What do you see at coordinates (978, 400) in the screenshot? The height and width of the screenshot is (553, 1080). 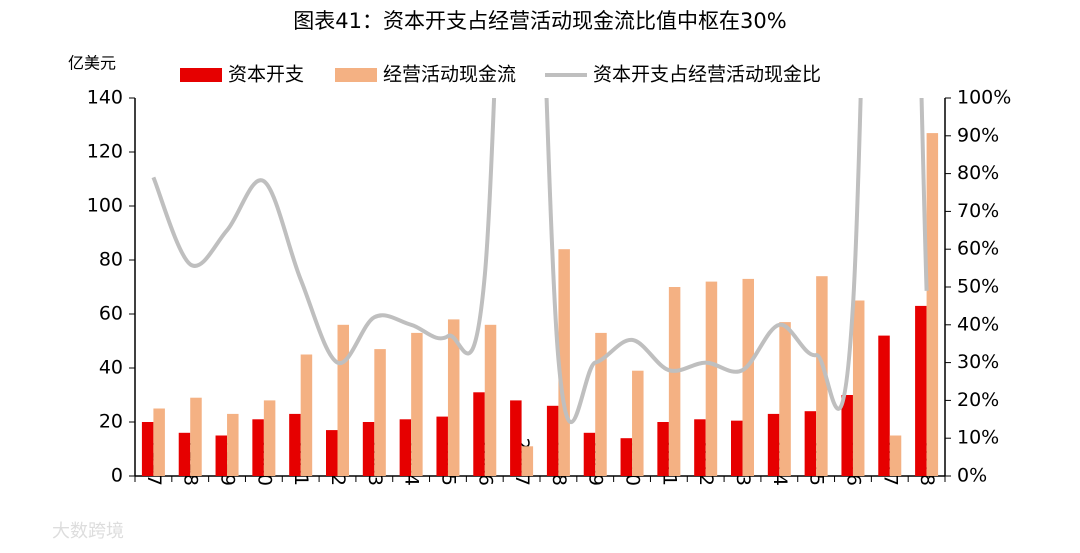 I see `y2-tick-label: 20%` at bounding box center [978, 400].